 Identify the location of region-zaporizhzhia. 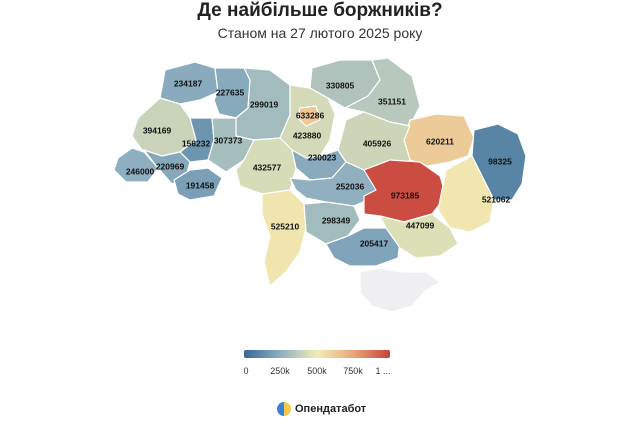
(419, 236).